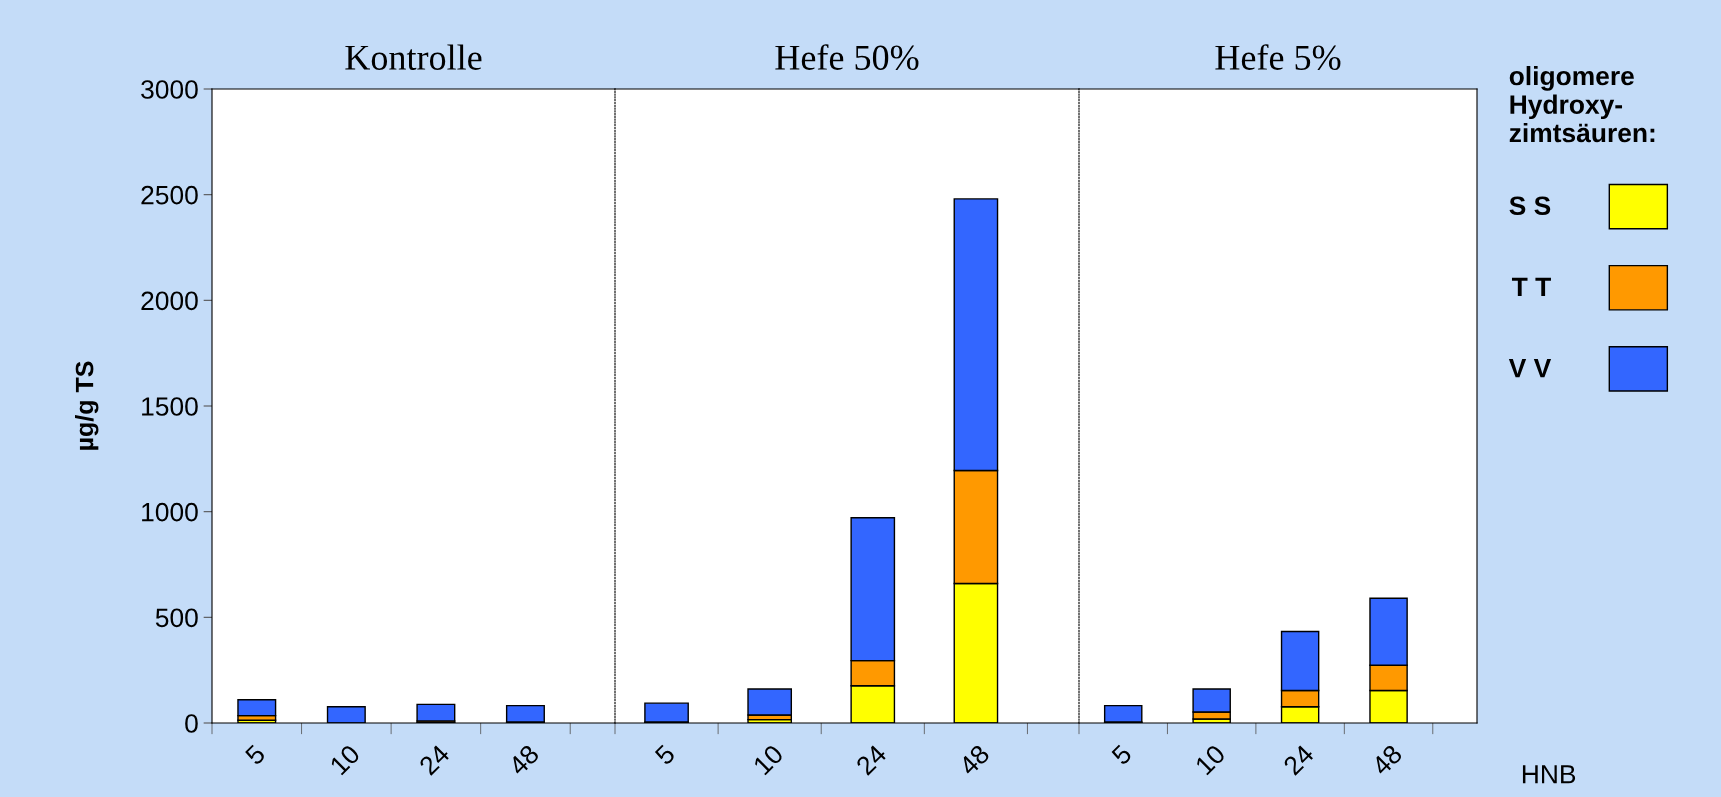 This screenshot has height=797, width=1721. I want to click on y-tick-label: 2000, so click(169, 301).